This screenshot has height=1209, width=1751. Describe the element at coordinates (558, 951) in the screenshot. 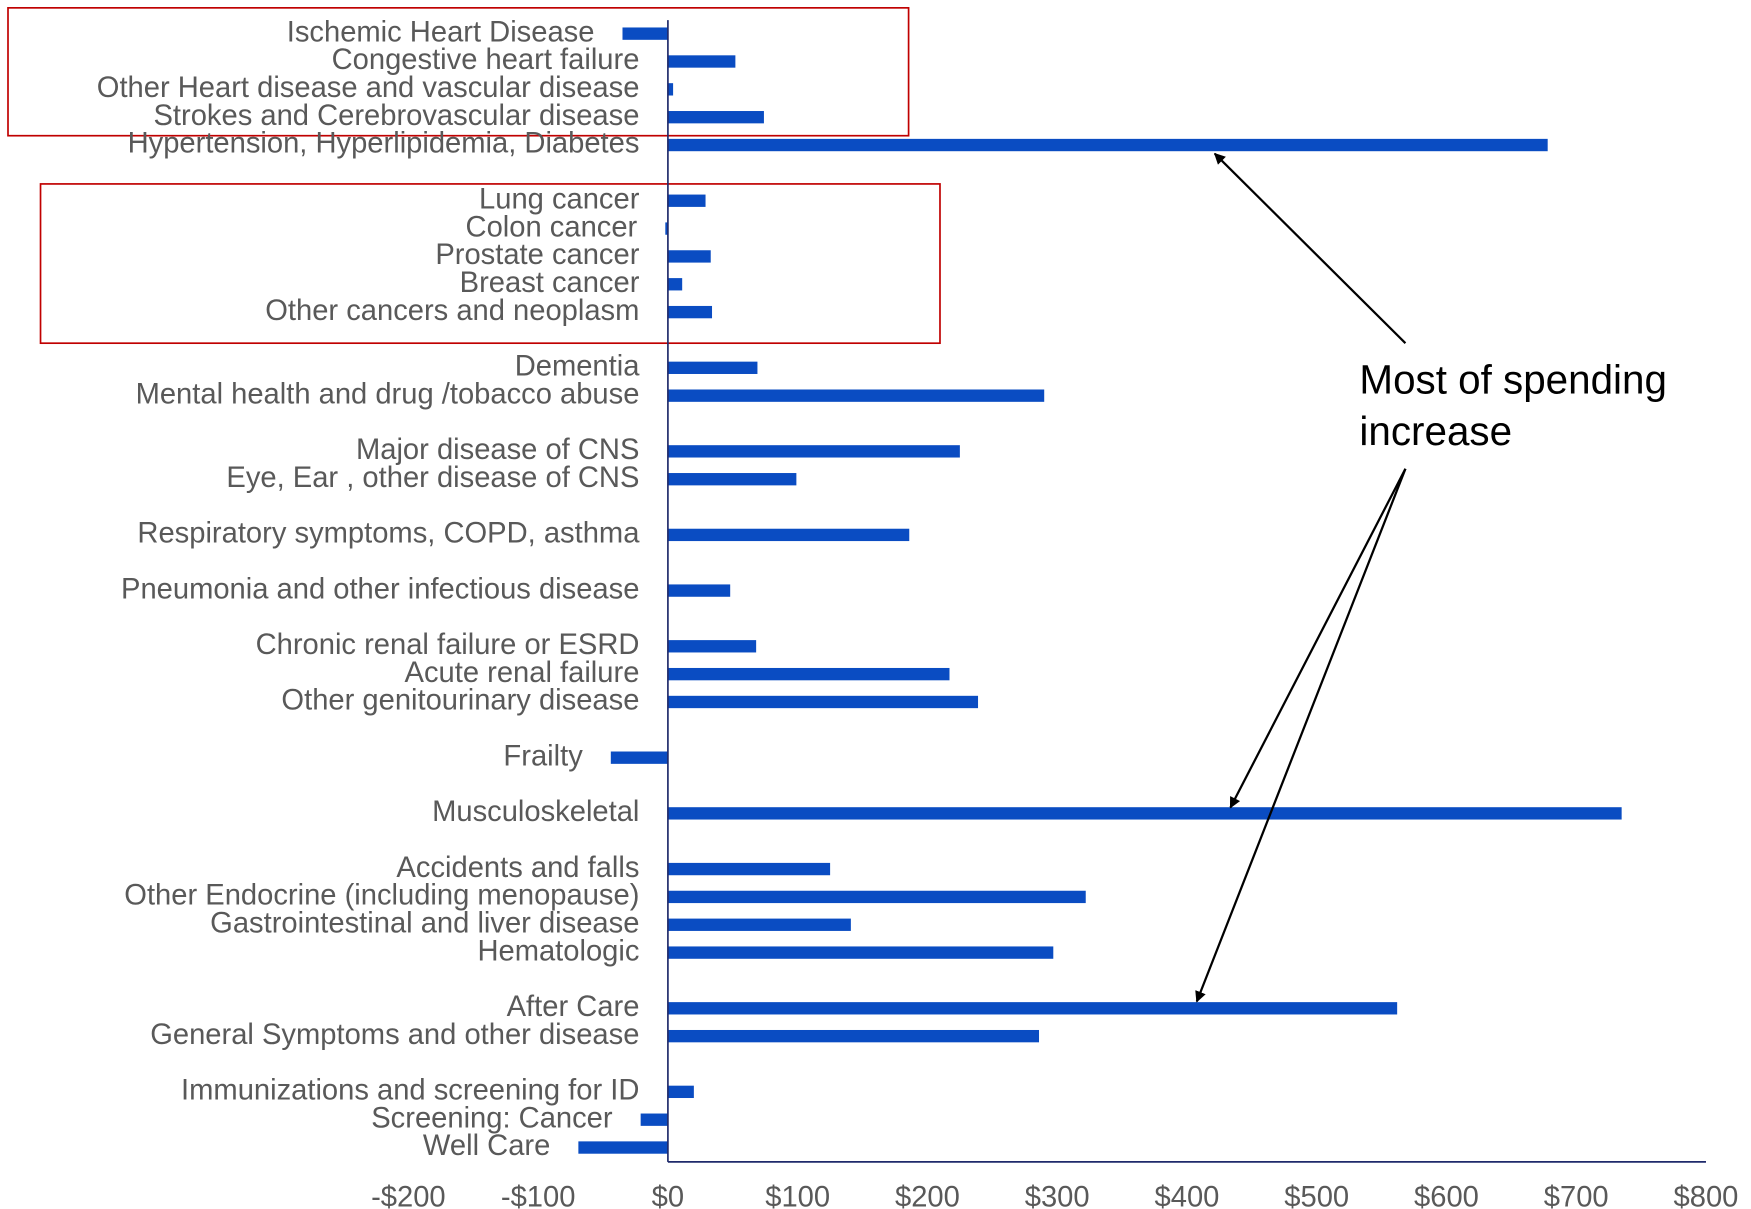

I see `y-tick-label: Hematologic` at that location.